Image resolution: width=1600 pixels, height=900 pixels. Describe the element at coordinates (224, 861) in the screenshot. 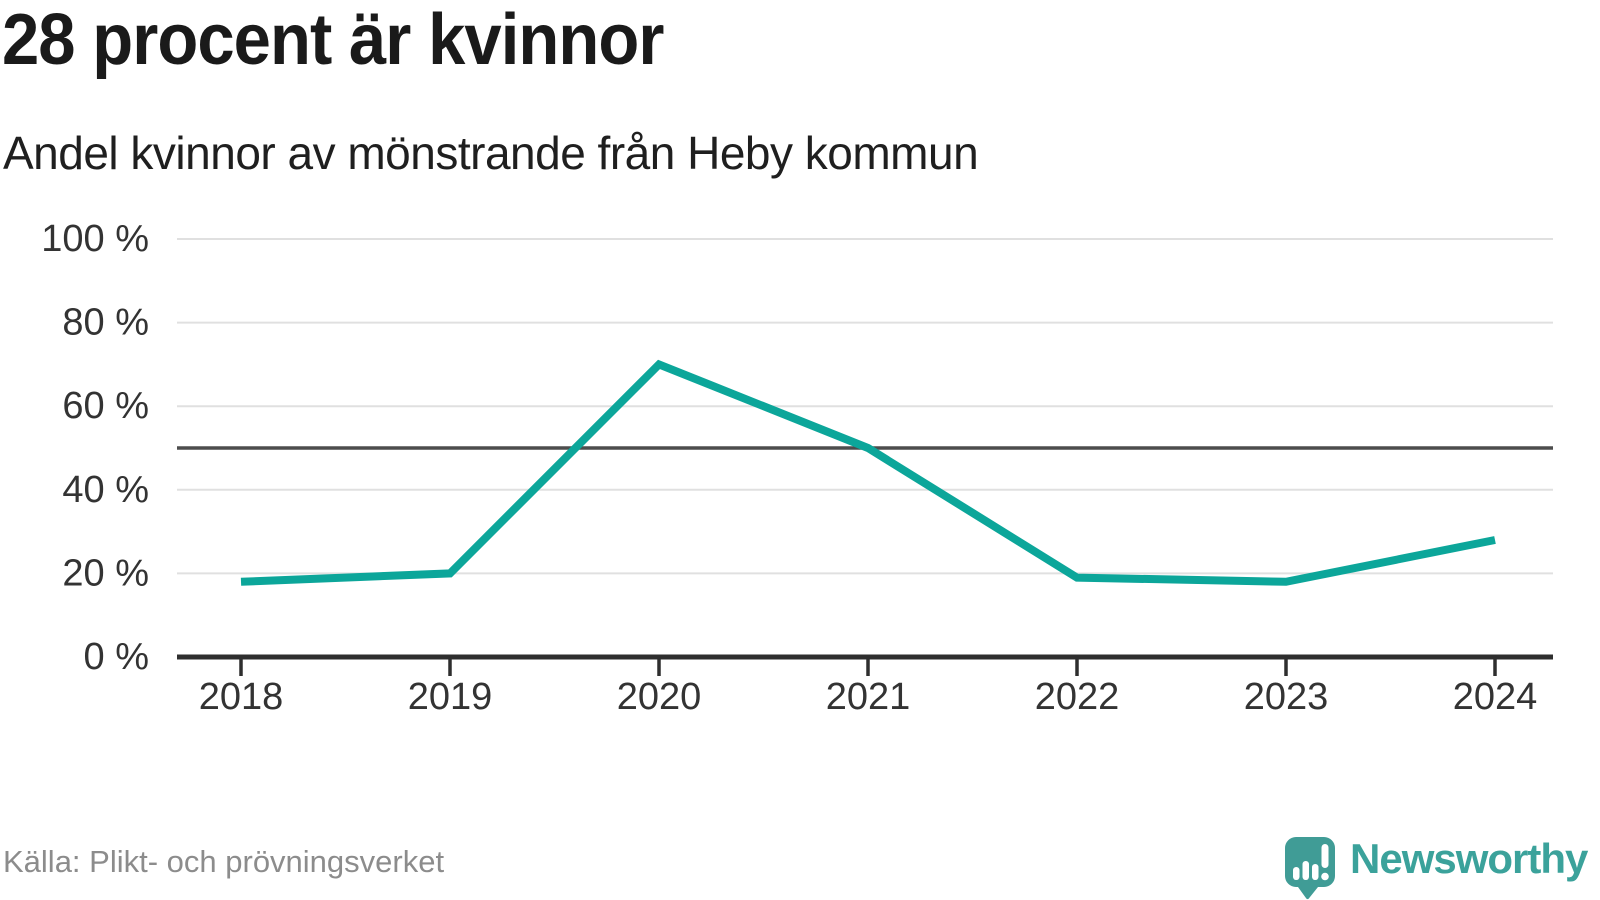

I see `source-note: Källa: Plikt- och prövningsverket` at that location.